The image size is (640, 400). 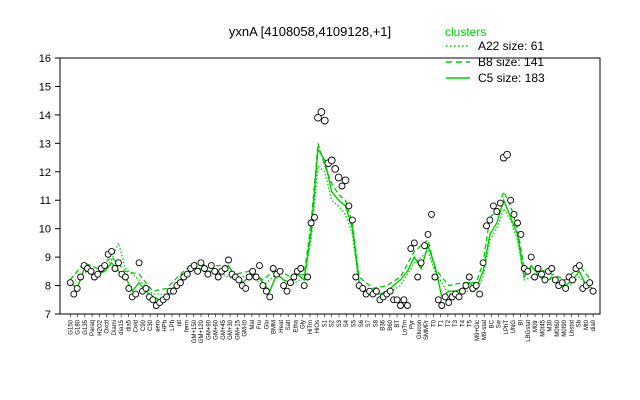 I want to click on chart-title: yxnA [4108058,4109128,+1], so click(x=310, y=31).